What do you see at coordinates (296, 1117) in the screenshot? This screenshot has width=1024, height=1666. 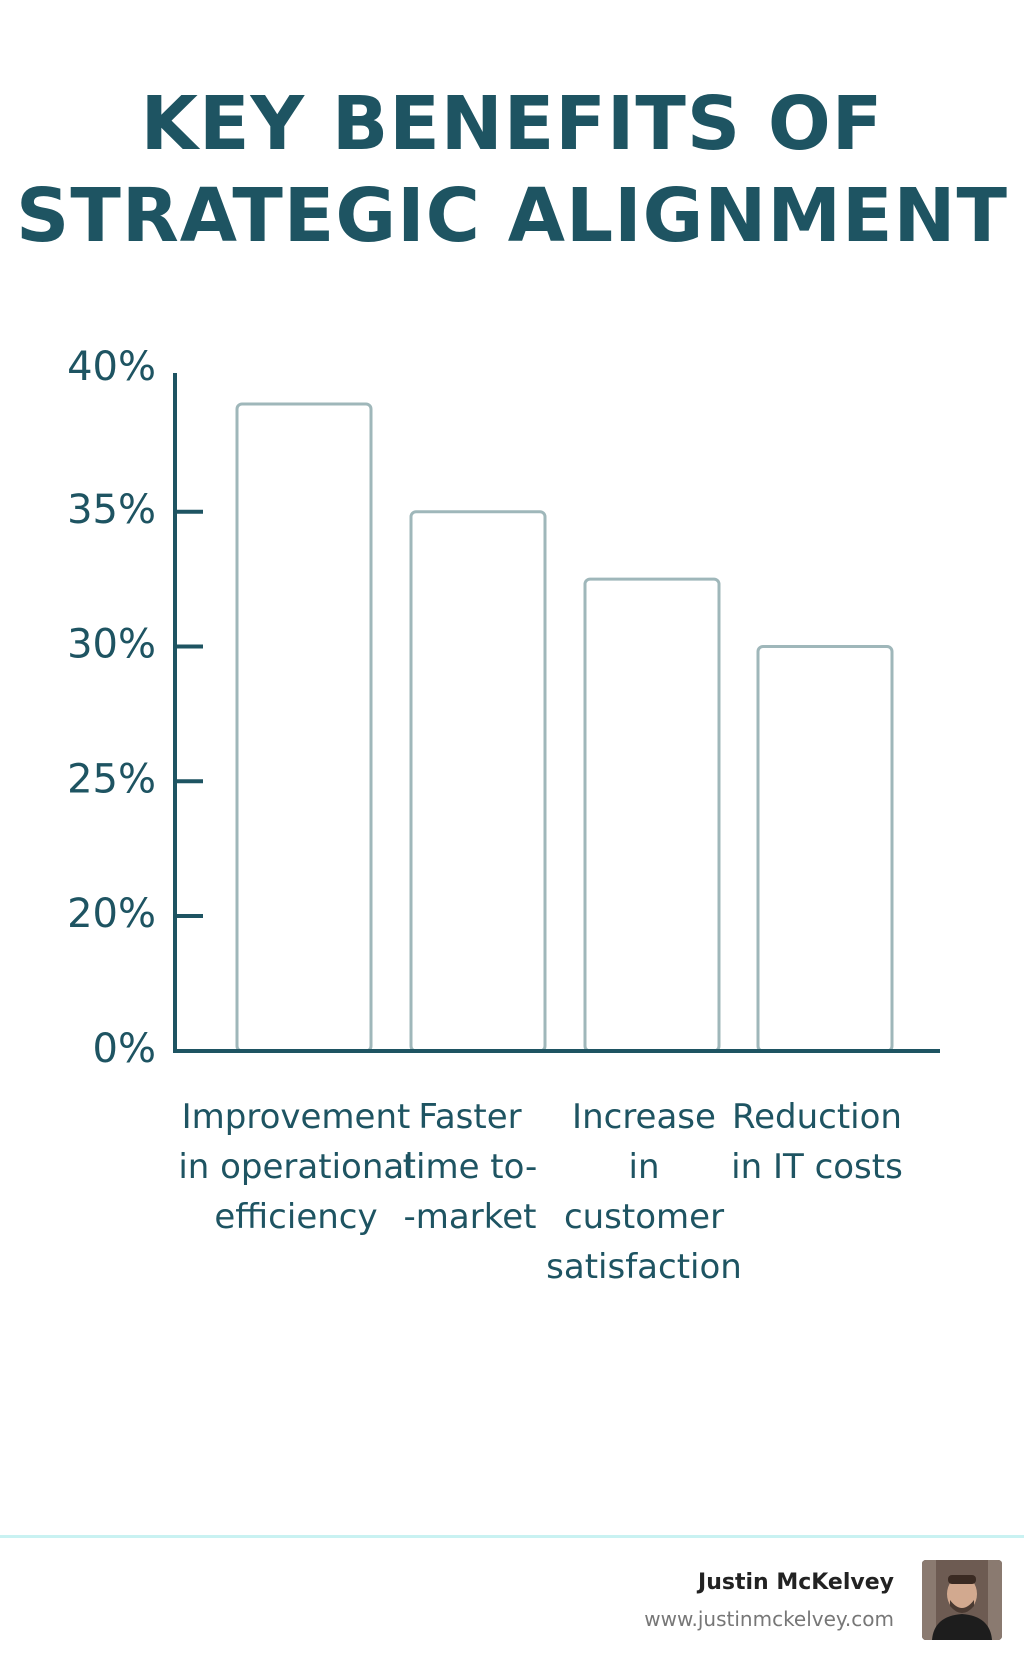 I see `x-category-label-line: Improvement` at bounding box center [296, 1117].